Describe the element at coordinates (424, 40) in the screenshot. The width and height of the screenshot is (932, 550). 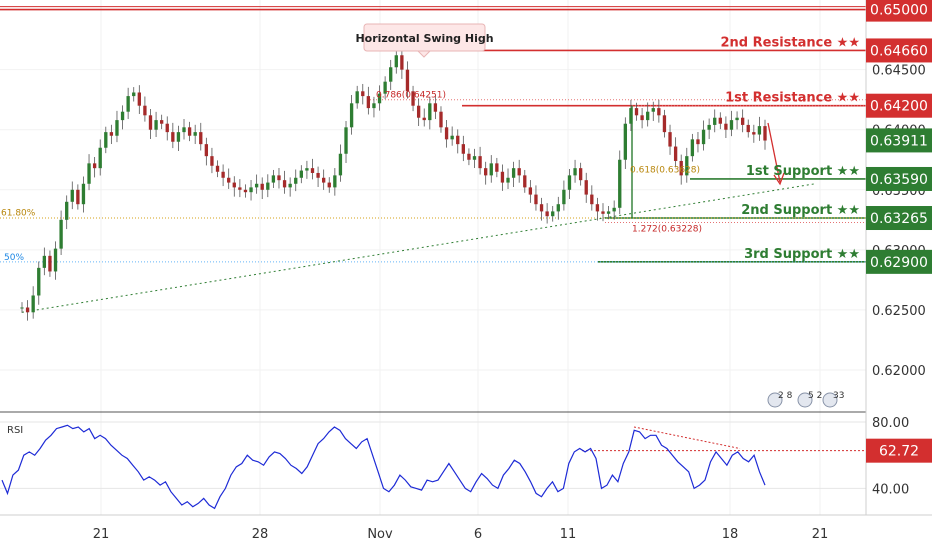
I see `swing-high-annotation: Horizontal Swing High` at that location.